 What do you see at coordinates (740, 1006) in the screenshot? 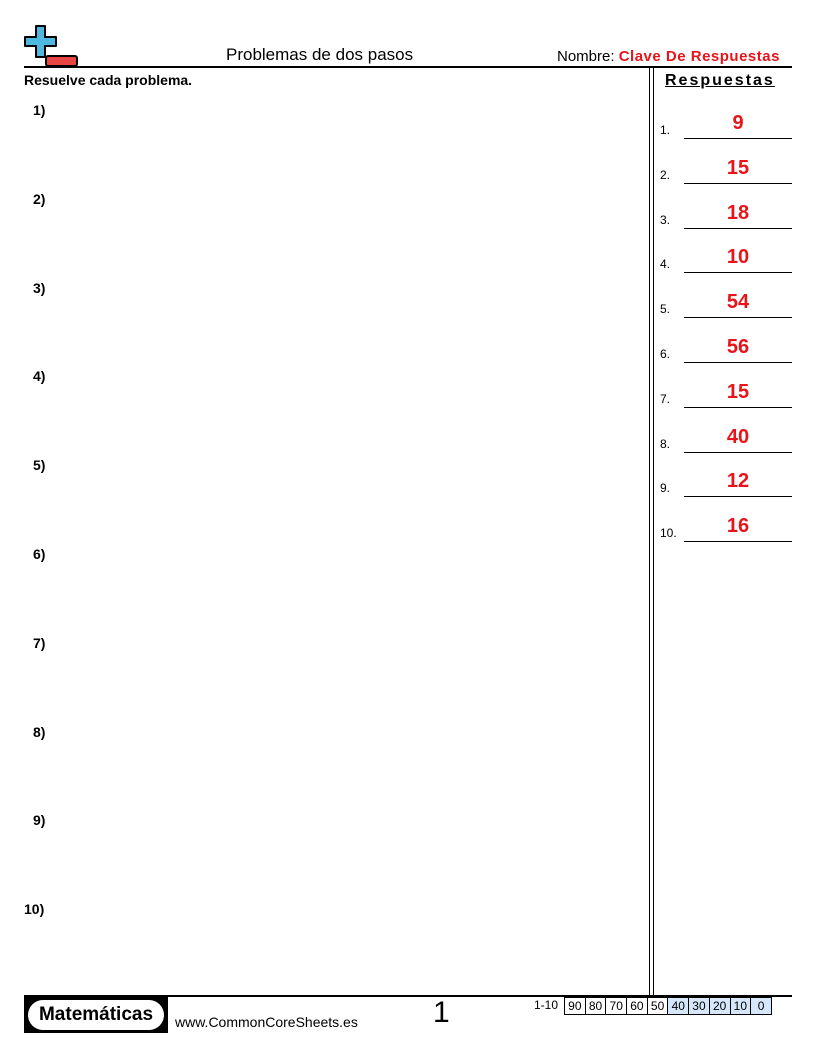
I see `score-cell: 10` at bounding box center [740, 1006].